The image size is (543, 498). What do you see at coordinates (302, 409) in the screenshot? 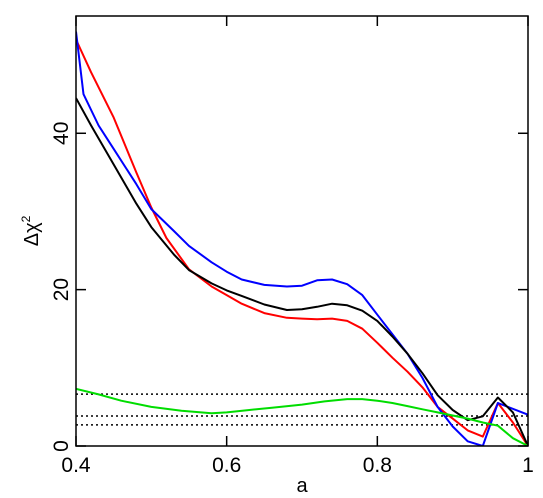
I see `reference-lines` at bounding box center [302, 409].